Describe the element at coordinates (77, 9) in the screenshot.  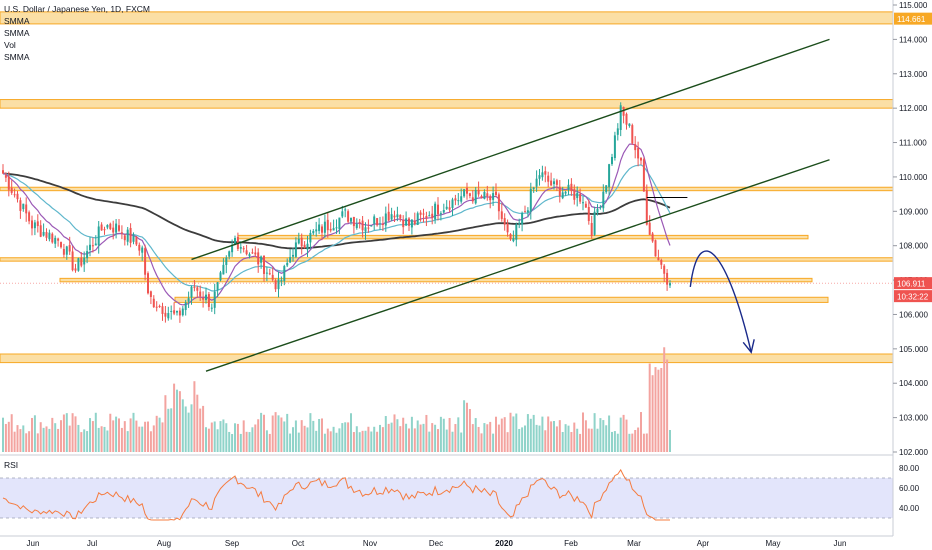
I see `symbol-title: U.S. Dollar / Japanese Yen, 1D, FXCM` at that location.